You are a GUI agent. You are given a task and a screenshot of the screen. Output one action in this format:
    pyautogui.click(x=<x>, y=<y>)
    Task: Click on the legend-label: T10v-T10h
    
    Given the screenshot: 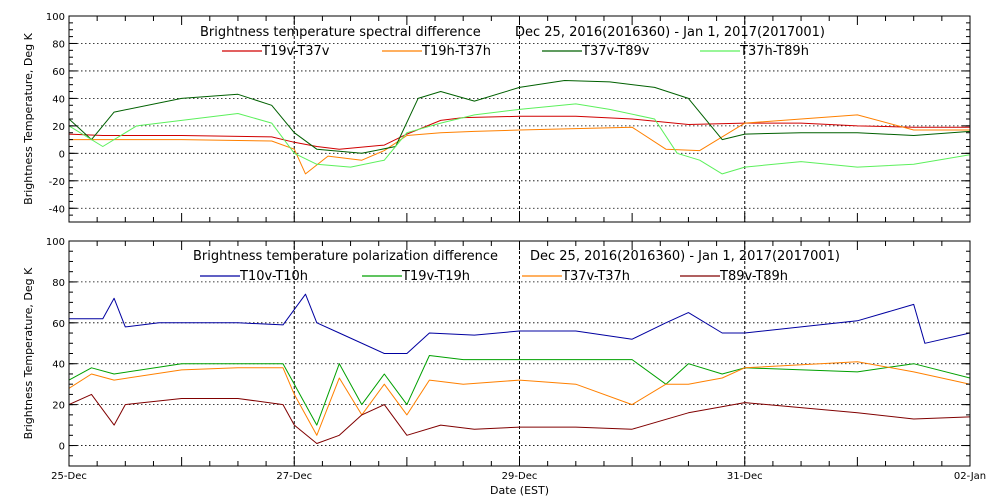 What is the action you would take?
    pyautogui.click(x=273, y=276)
    